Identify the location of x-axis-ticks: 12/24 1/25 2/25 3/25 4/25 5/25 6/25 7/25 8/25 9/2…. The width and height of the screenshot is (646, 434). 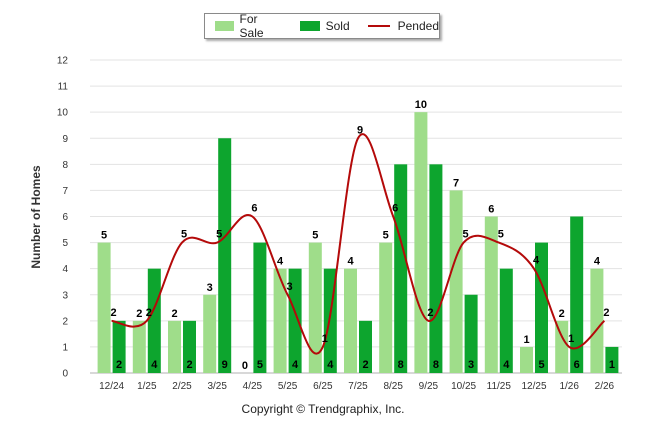
(356, 386).